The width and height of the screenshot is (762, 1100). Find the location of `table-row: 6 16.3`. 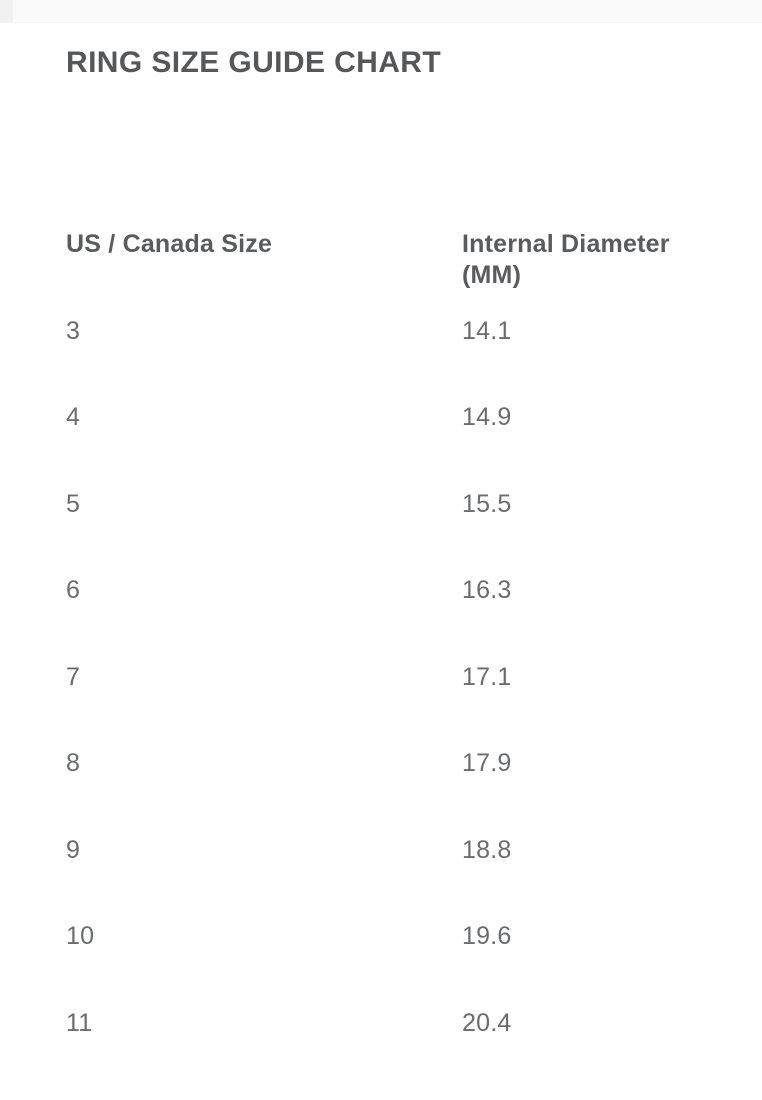

table-row: 6 16.3 is located at coordinates (396, 618).